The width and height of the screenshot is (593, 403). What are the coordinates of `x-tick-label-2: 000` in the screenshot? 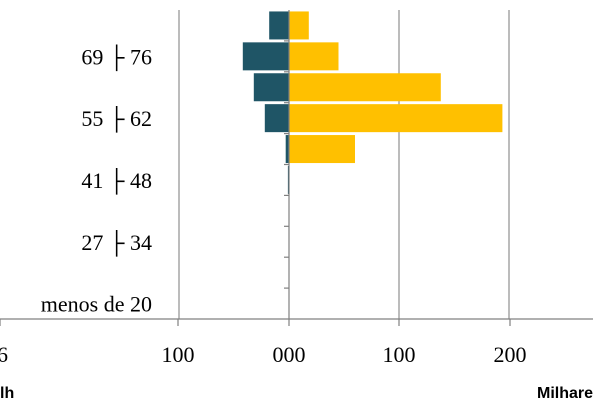 It's located at (289, 354).